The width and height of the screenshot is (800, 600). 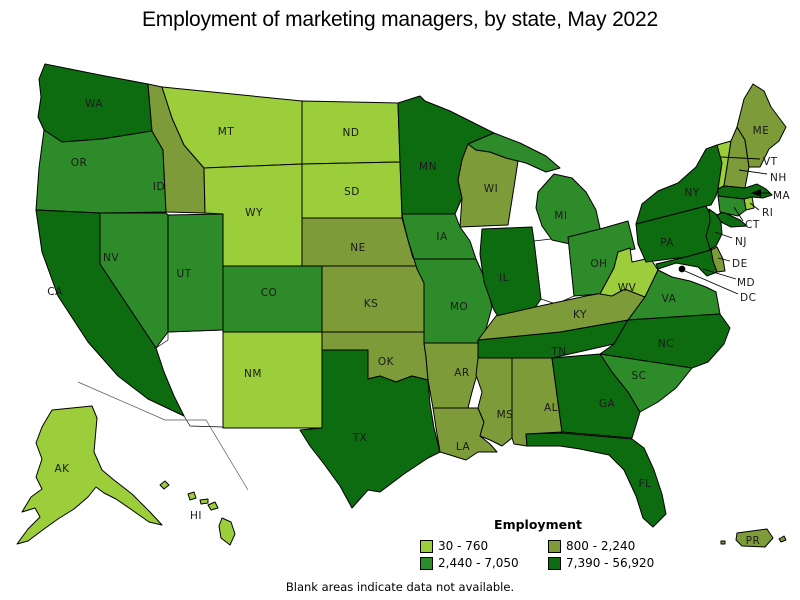 What do you see at coordinates (196, 516) in the screenshot?
I see `label-hi: HI` at bounding box center [196, 516].